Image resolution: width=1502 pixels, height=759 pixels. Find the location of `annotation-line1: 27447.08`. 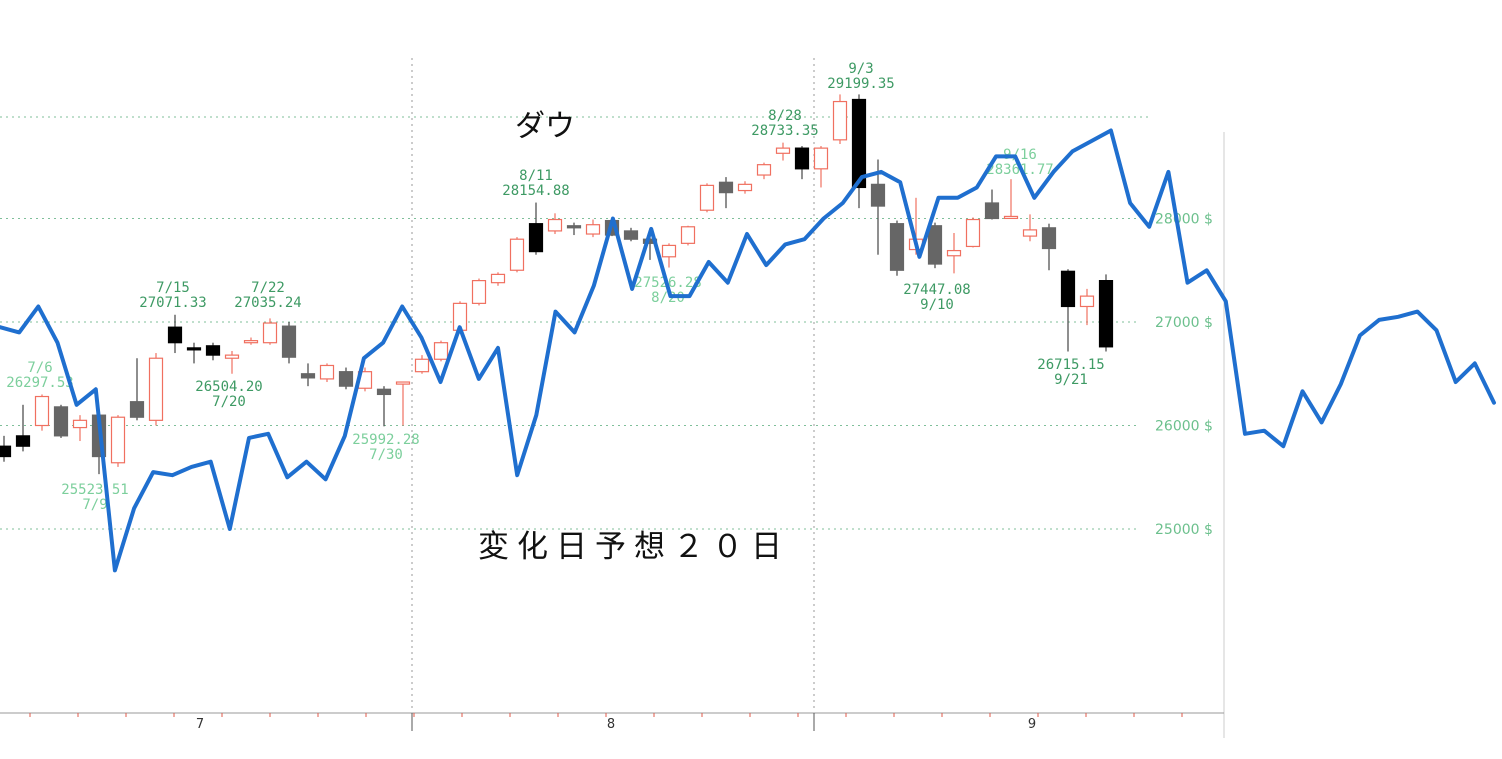

annotation-line1: 27447.08 is located at coordinates (936, 290).